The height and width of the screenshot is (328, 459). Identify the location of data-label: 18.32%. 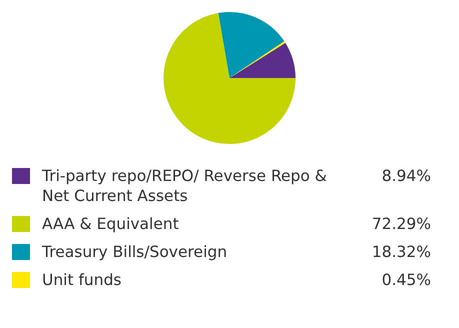
(401, 252).